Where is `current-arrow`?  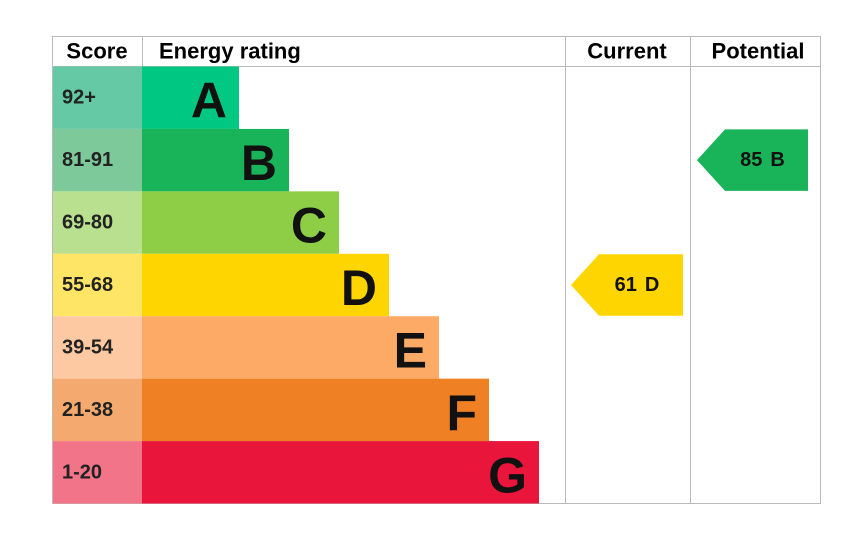
current-arrow is located at coordinates (627, 285).